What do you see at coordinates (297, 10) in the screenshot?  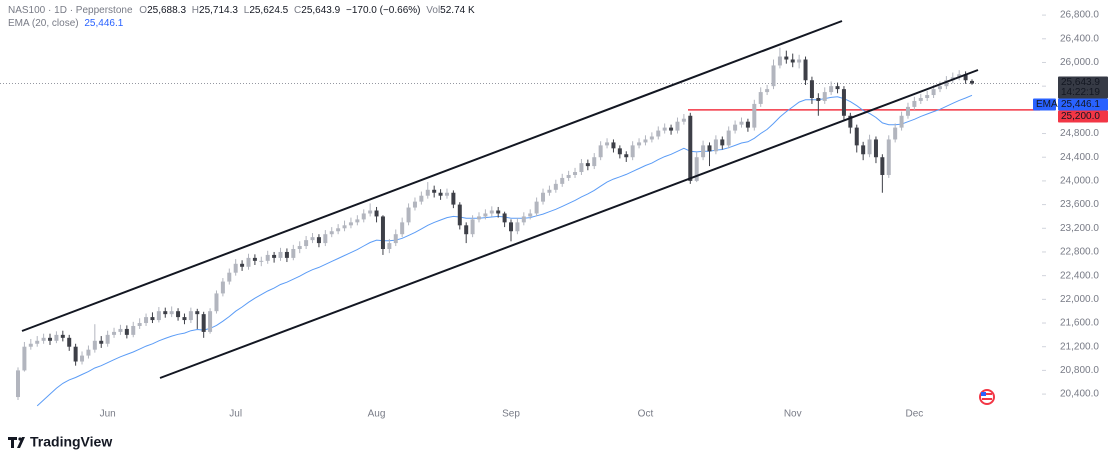 I see `close-label: C` at bounding box center [297, 10].